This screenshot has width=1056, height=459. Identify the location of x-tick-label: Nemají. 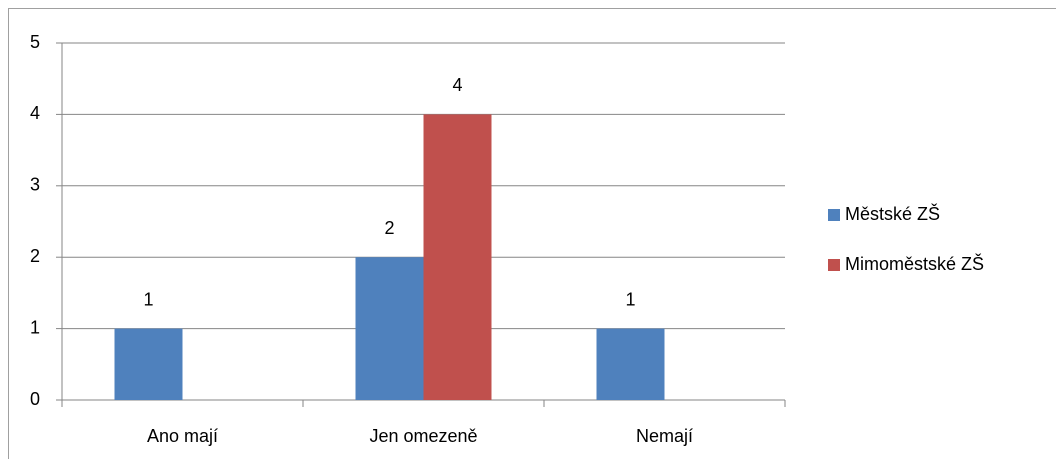
(664, 436).